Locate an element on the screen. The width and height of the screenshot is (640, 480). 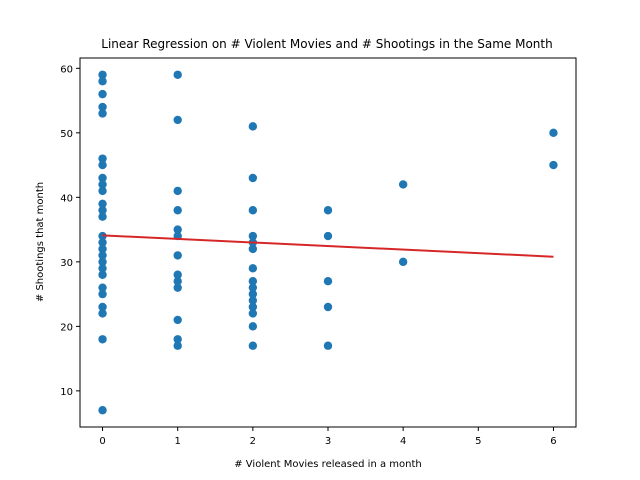
y-tick-label: 10 is located at coordinates (66, 392).